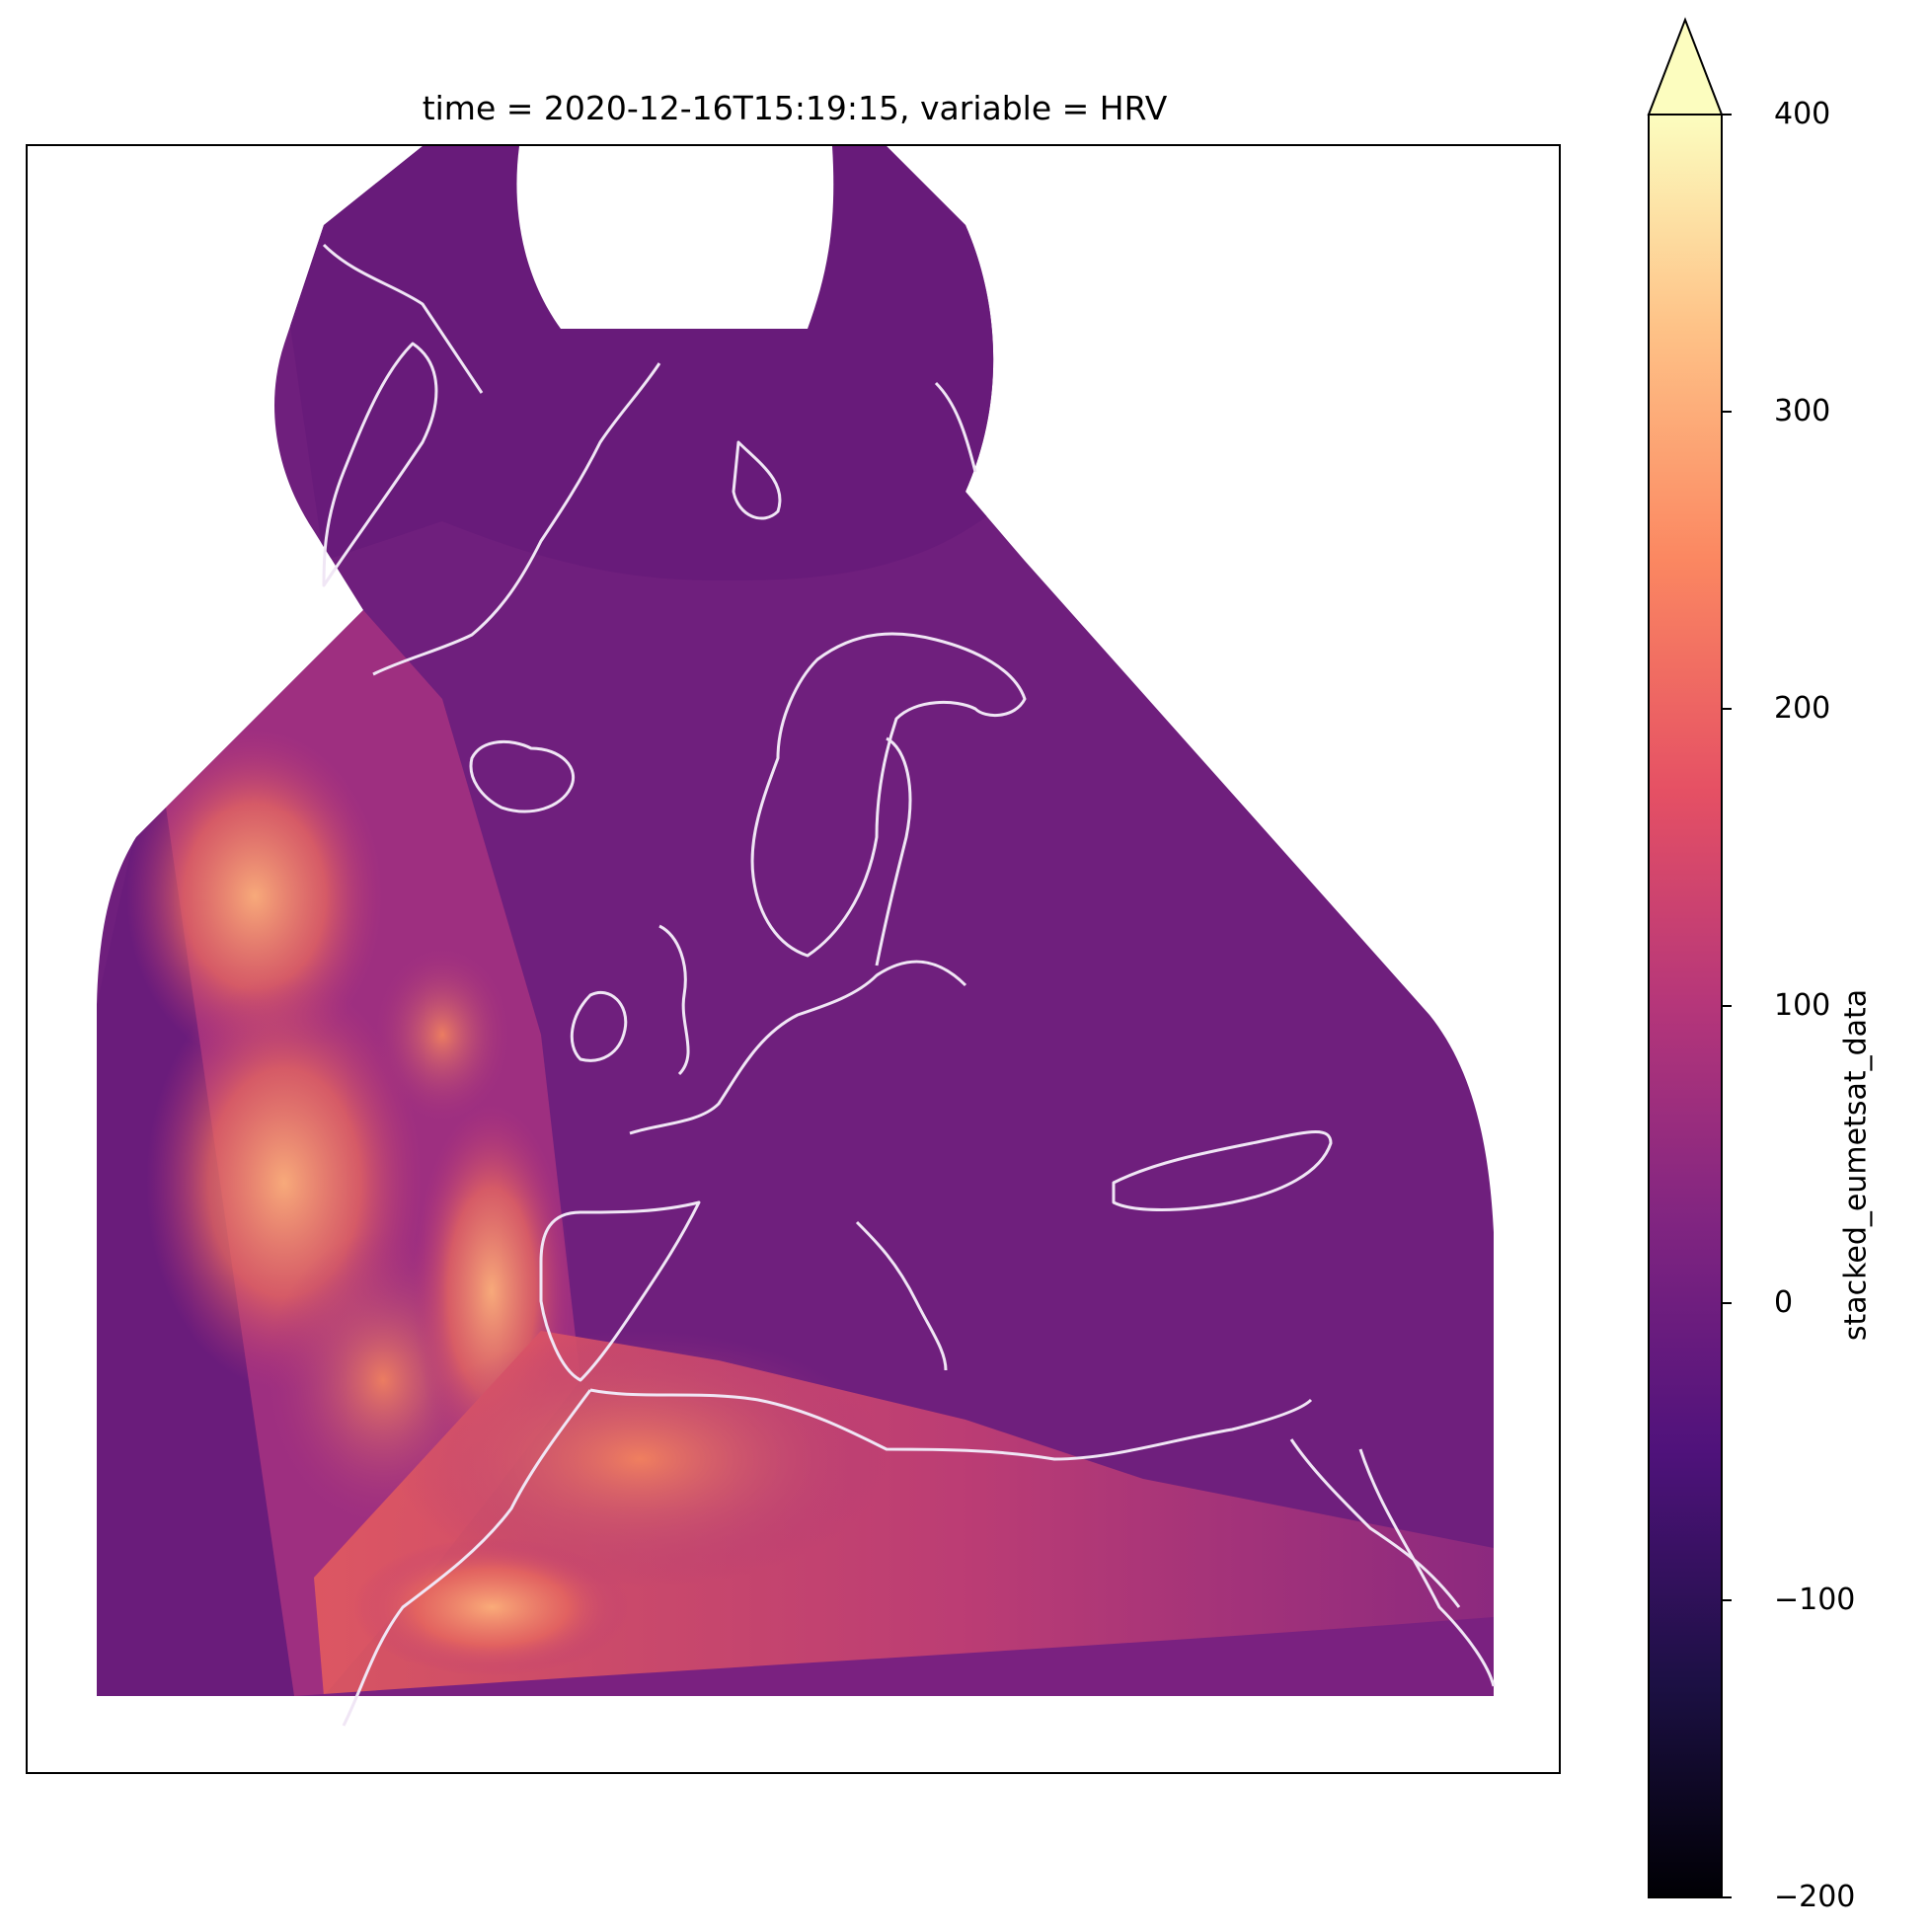 Image resolution: width=1930 pixels, height=1932 pixels. Describe the element at coordinates (1856, 1165) in the screenshot. I see `colorbar-label: stacked_eumetsat_data` at that location.